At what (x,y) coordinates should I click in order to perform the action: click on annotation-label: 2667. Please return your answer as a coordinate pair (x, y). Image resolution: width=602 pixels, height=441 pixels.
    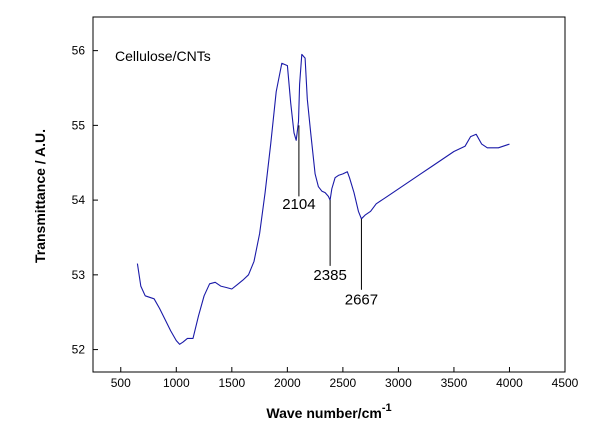
    Looking at the image, I should click on (361, 300).